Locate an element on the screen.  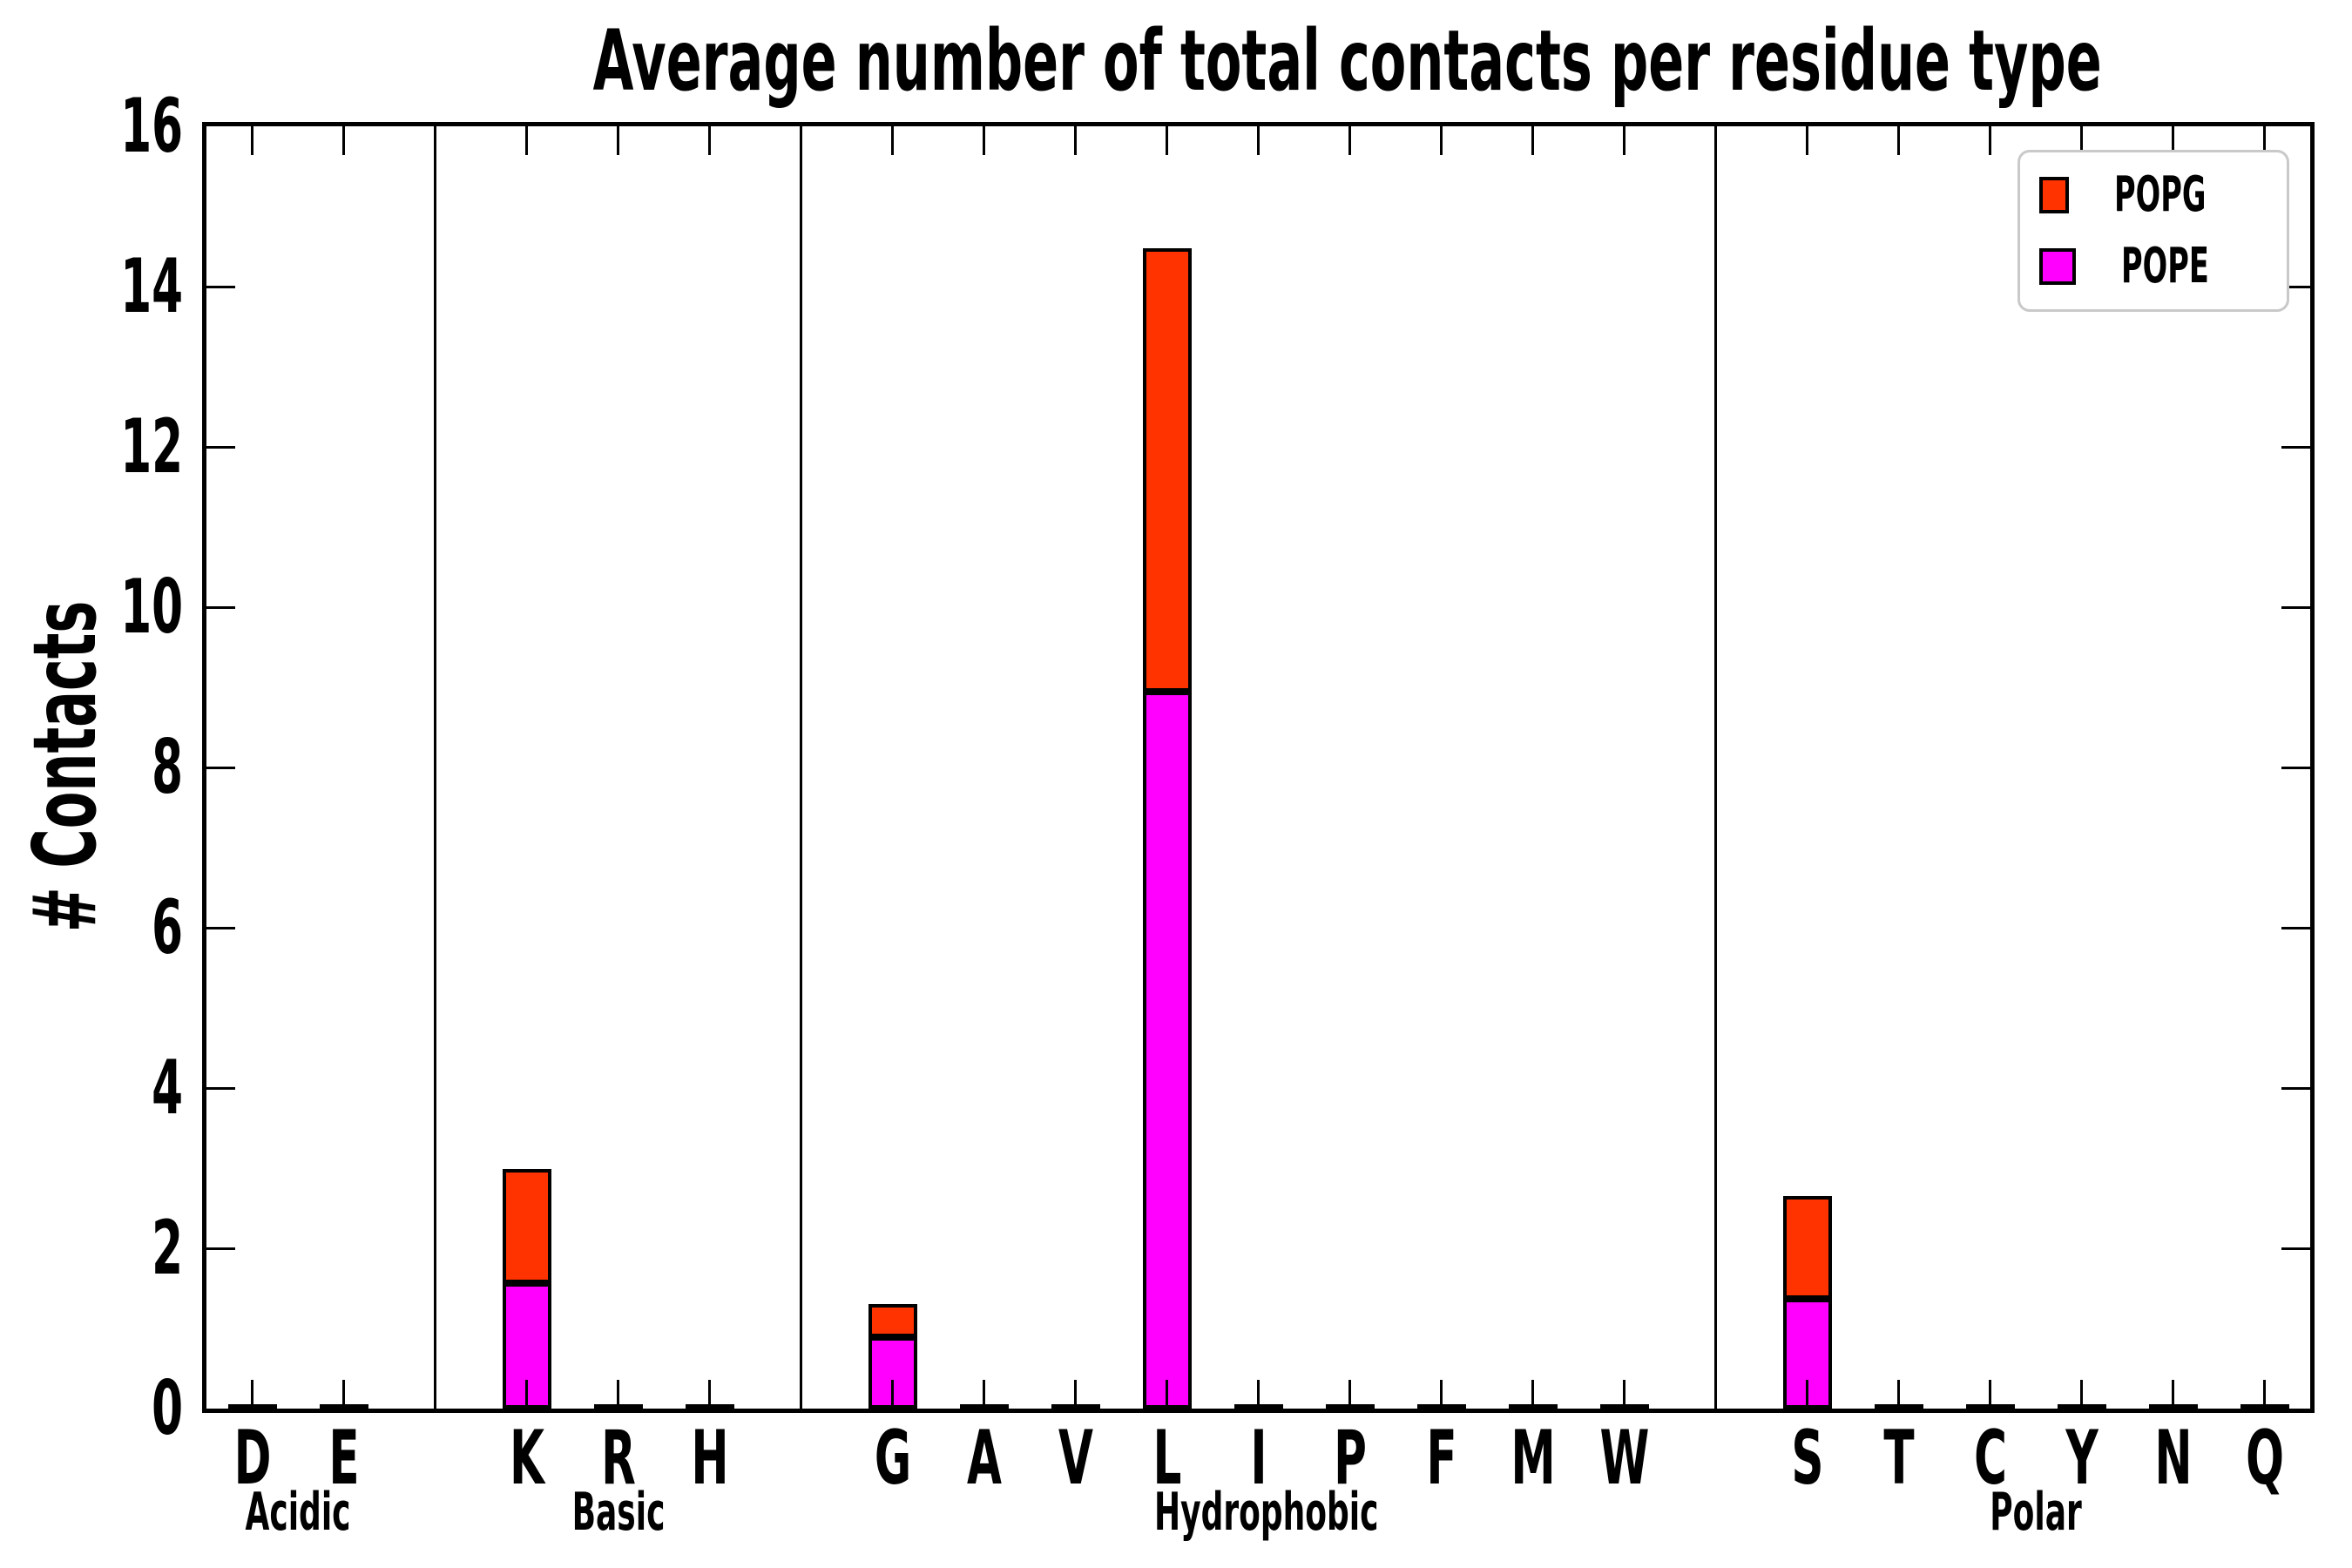
x-tick-bottom-S is located at coordinates (1807, 1394).